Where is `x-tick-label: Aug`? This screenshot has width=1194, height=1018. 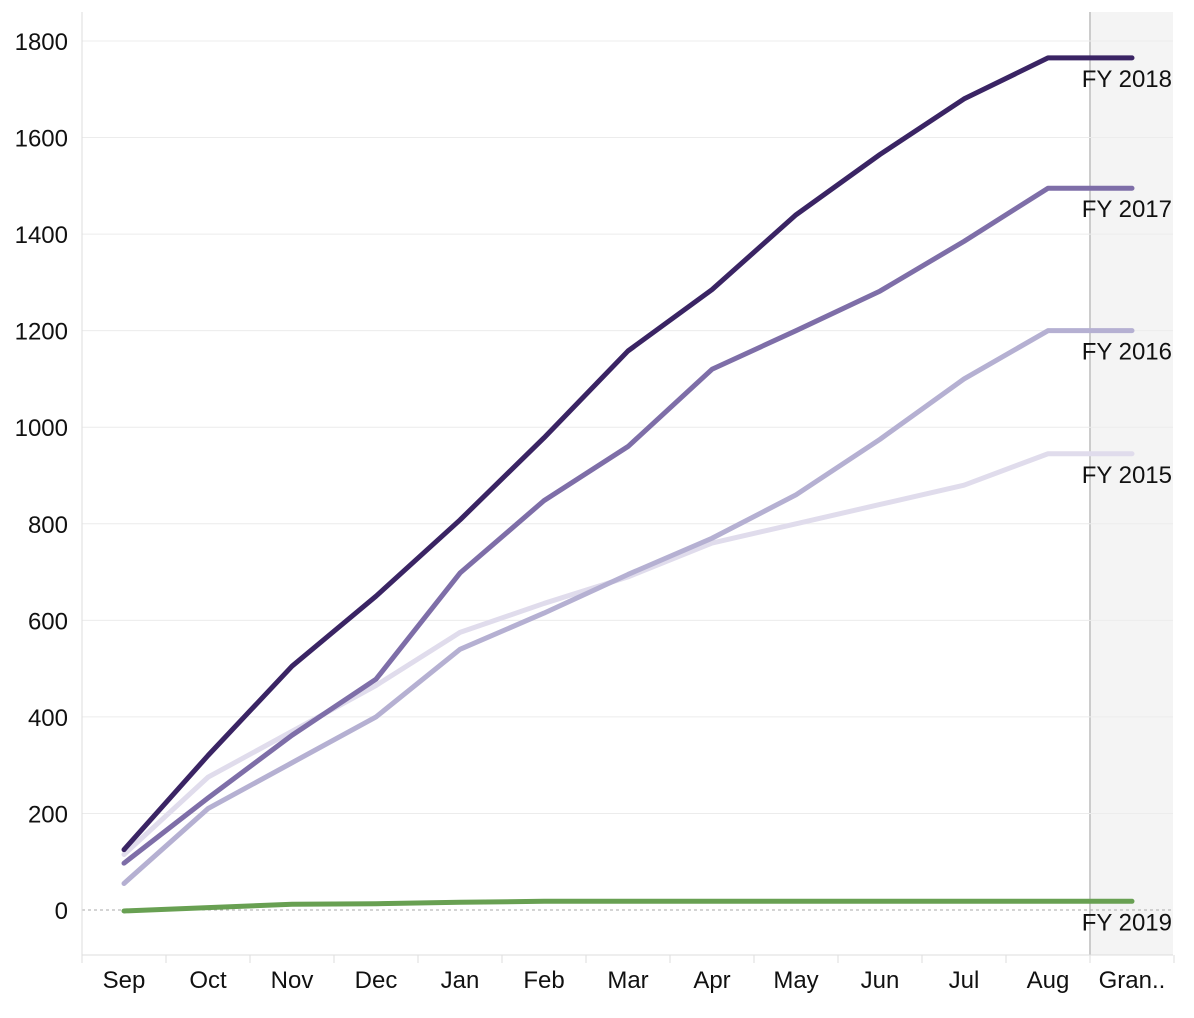 x-tick-label: Aug is located at coordinates (1048, 980).